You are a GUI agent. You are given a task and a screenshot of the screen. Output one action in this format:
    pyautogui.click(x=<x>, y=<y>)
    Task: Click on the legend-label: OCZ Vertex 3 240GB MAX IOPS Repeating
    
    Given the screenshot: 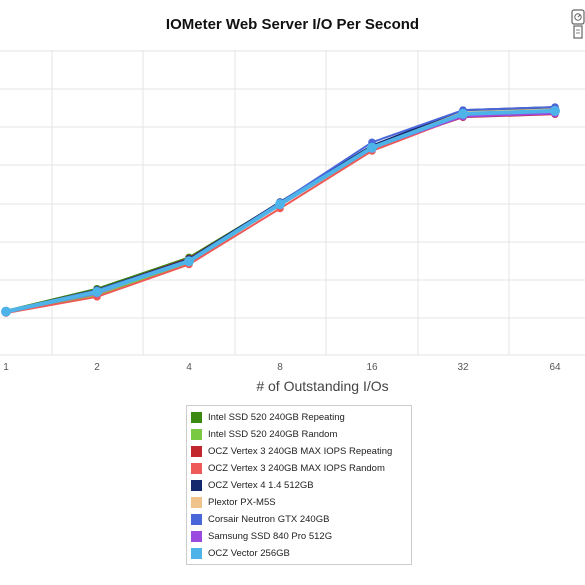 What is the action you would take?
    pyautogui.click(x=300, y=451)
    